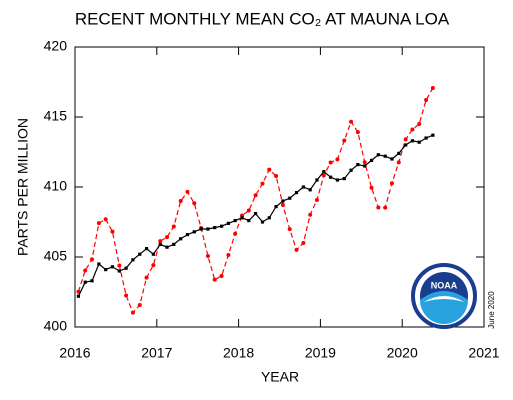 The width and height of the screenshot is (513, 400). What do you see at coordinates (56, 46) in the screenshot?
I see `y-tick-label: 420` at bounding box center [56, 46].